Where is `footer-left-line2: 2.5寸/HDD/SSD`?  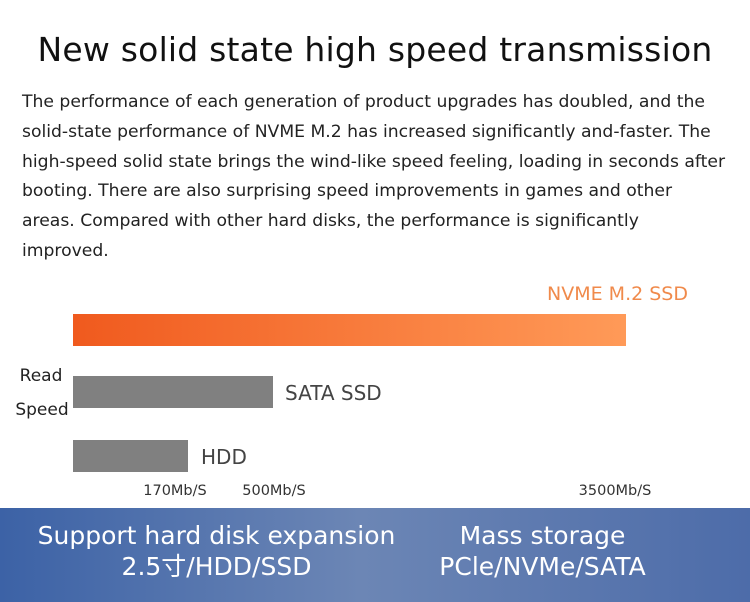 footer-left-line2: 2.5寸/HDD/SSD is located at coordinates (216, 566).